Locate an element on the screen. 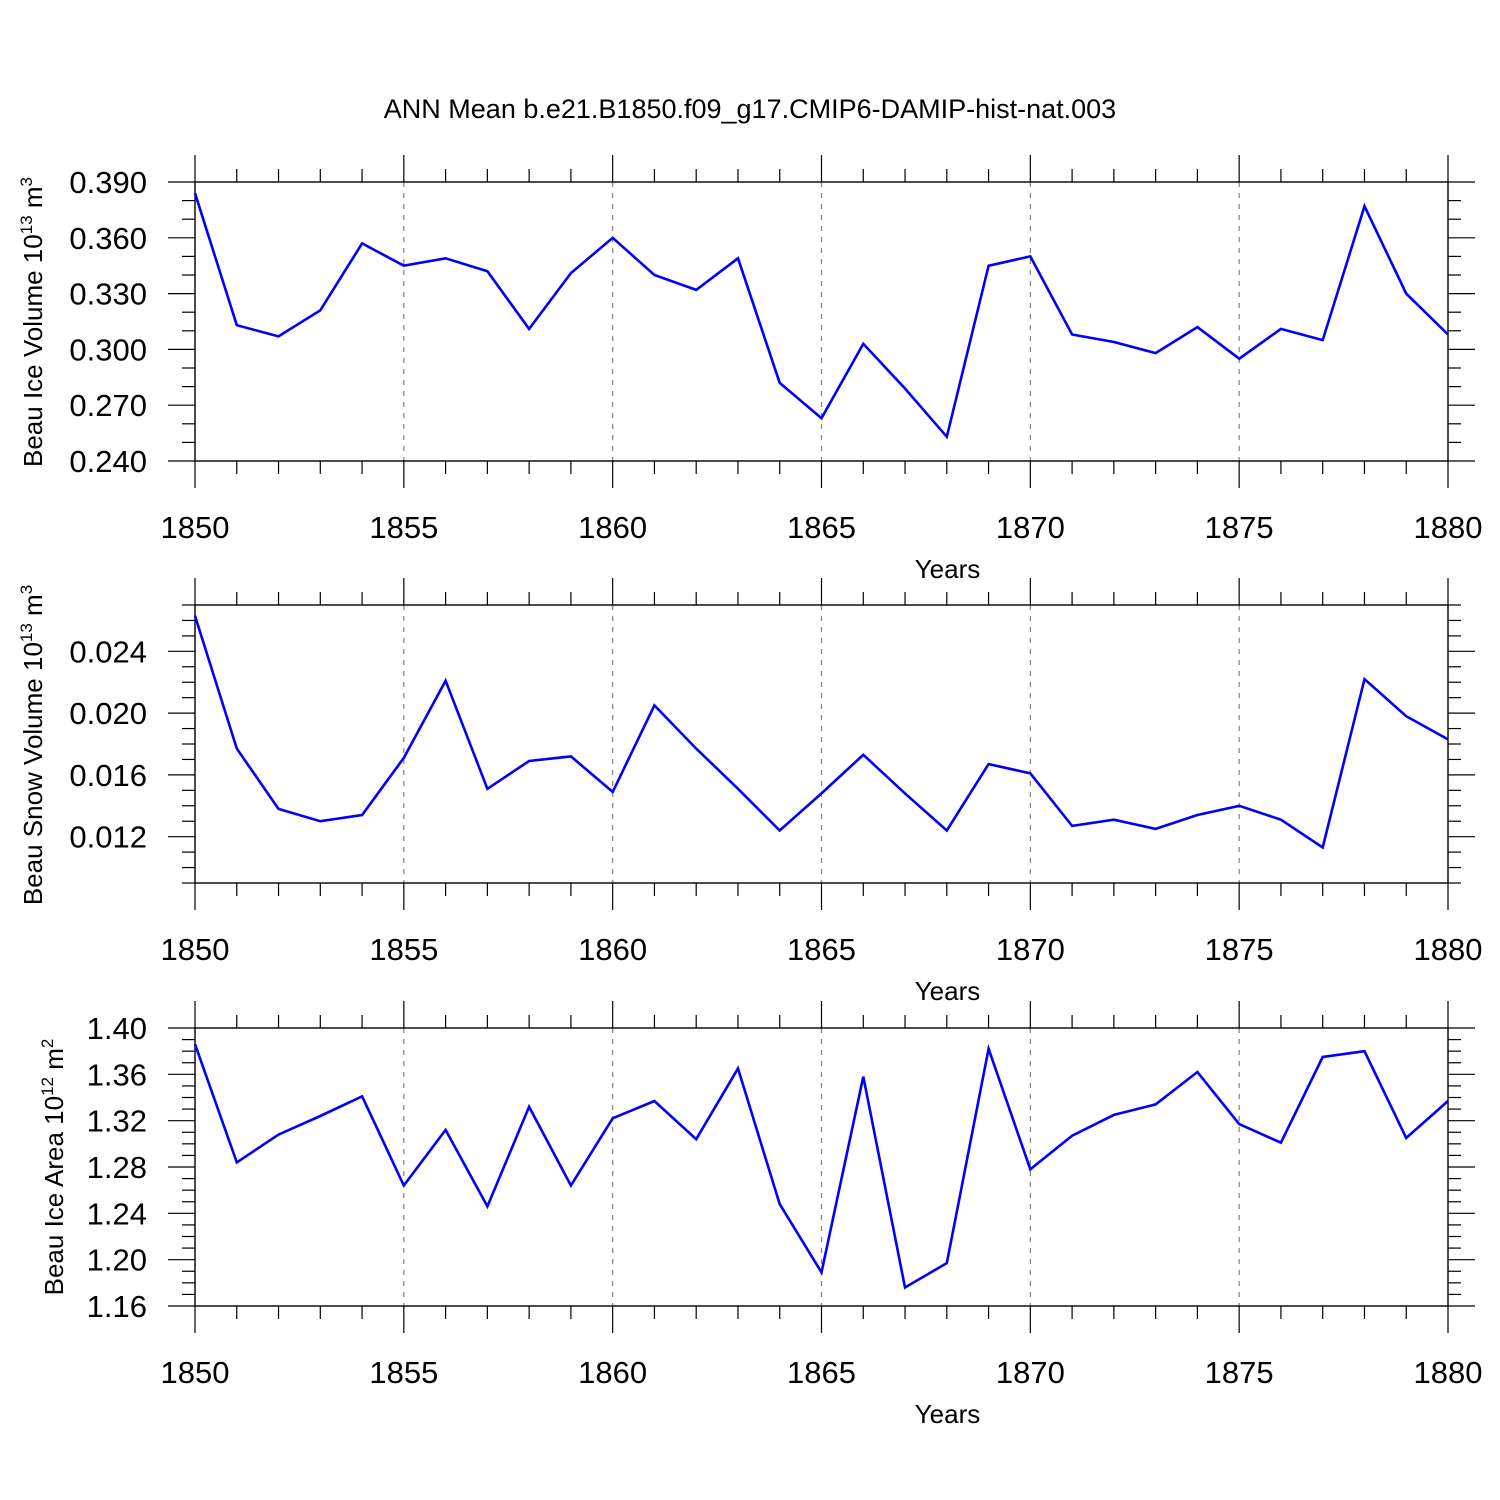  y-axis-label: Beau Ice Area 1012 m2 is located at coordinates (53, 1167).